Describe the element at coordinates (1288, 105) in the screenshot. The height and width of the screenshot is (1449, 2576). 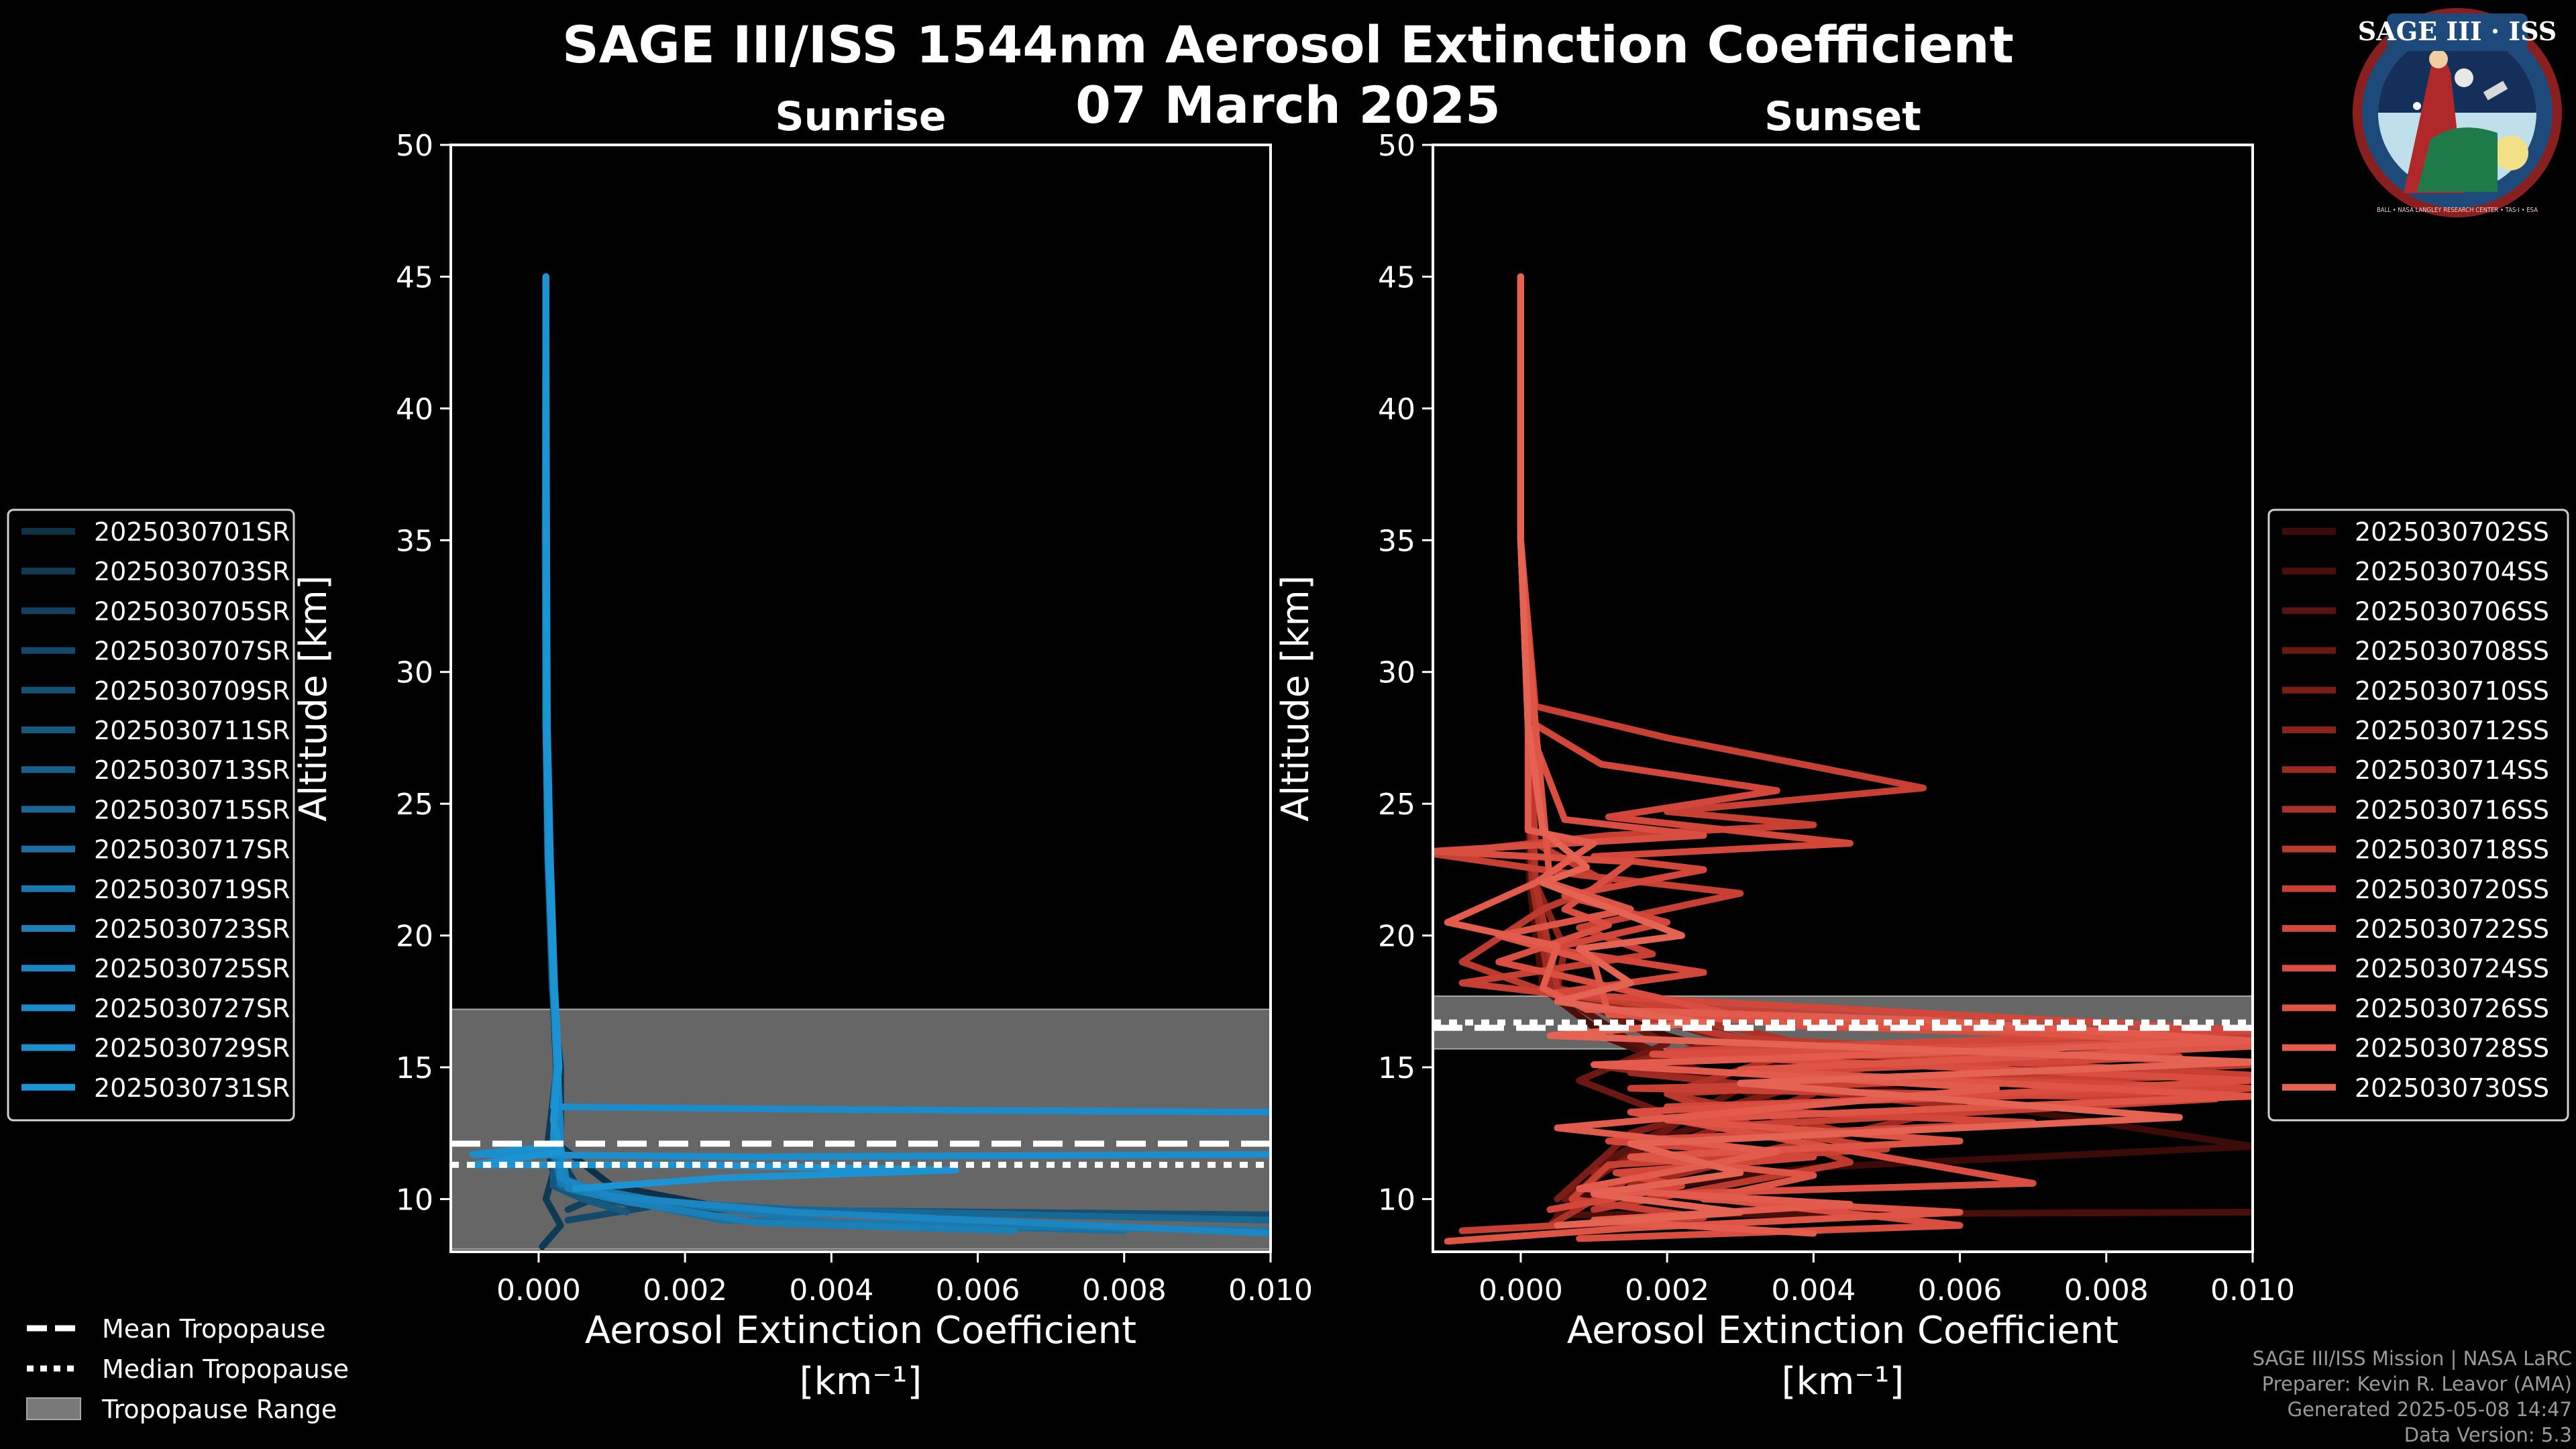
I see `chart-date: 07 March 2025` at that location.